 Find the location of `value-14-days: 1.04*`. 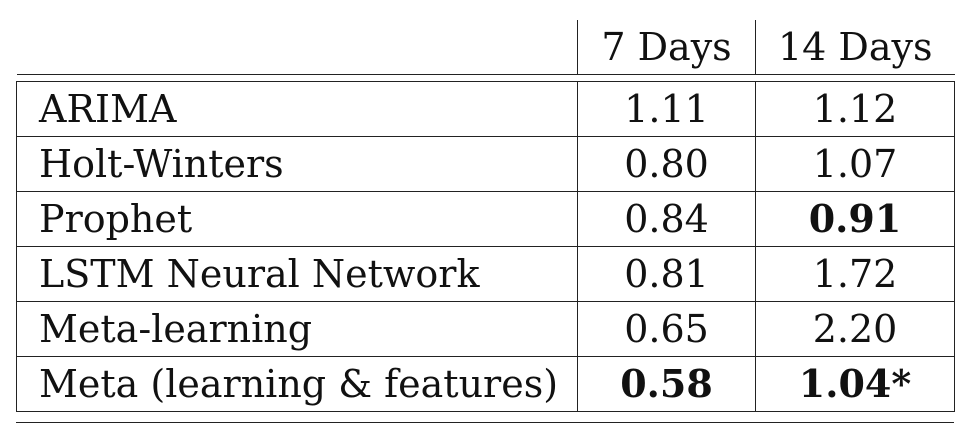

value-14-days: 1.04* is located at coordinates (855, 384).